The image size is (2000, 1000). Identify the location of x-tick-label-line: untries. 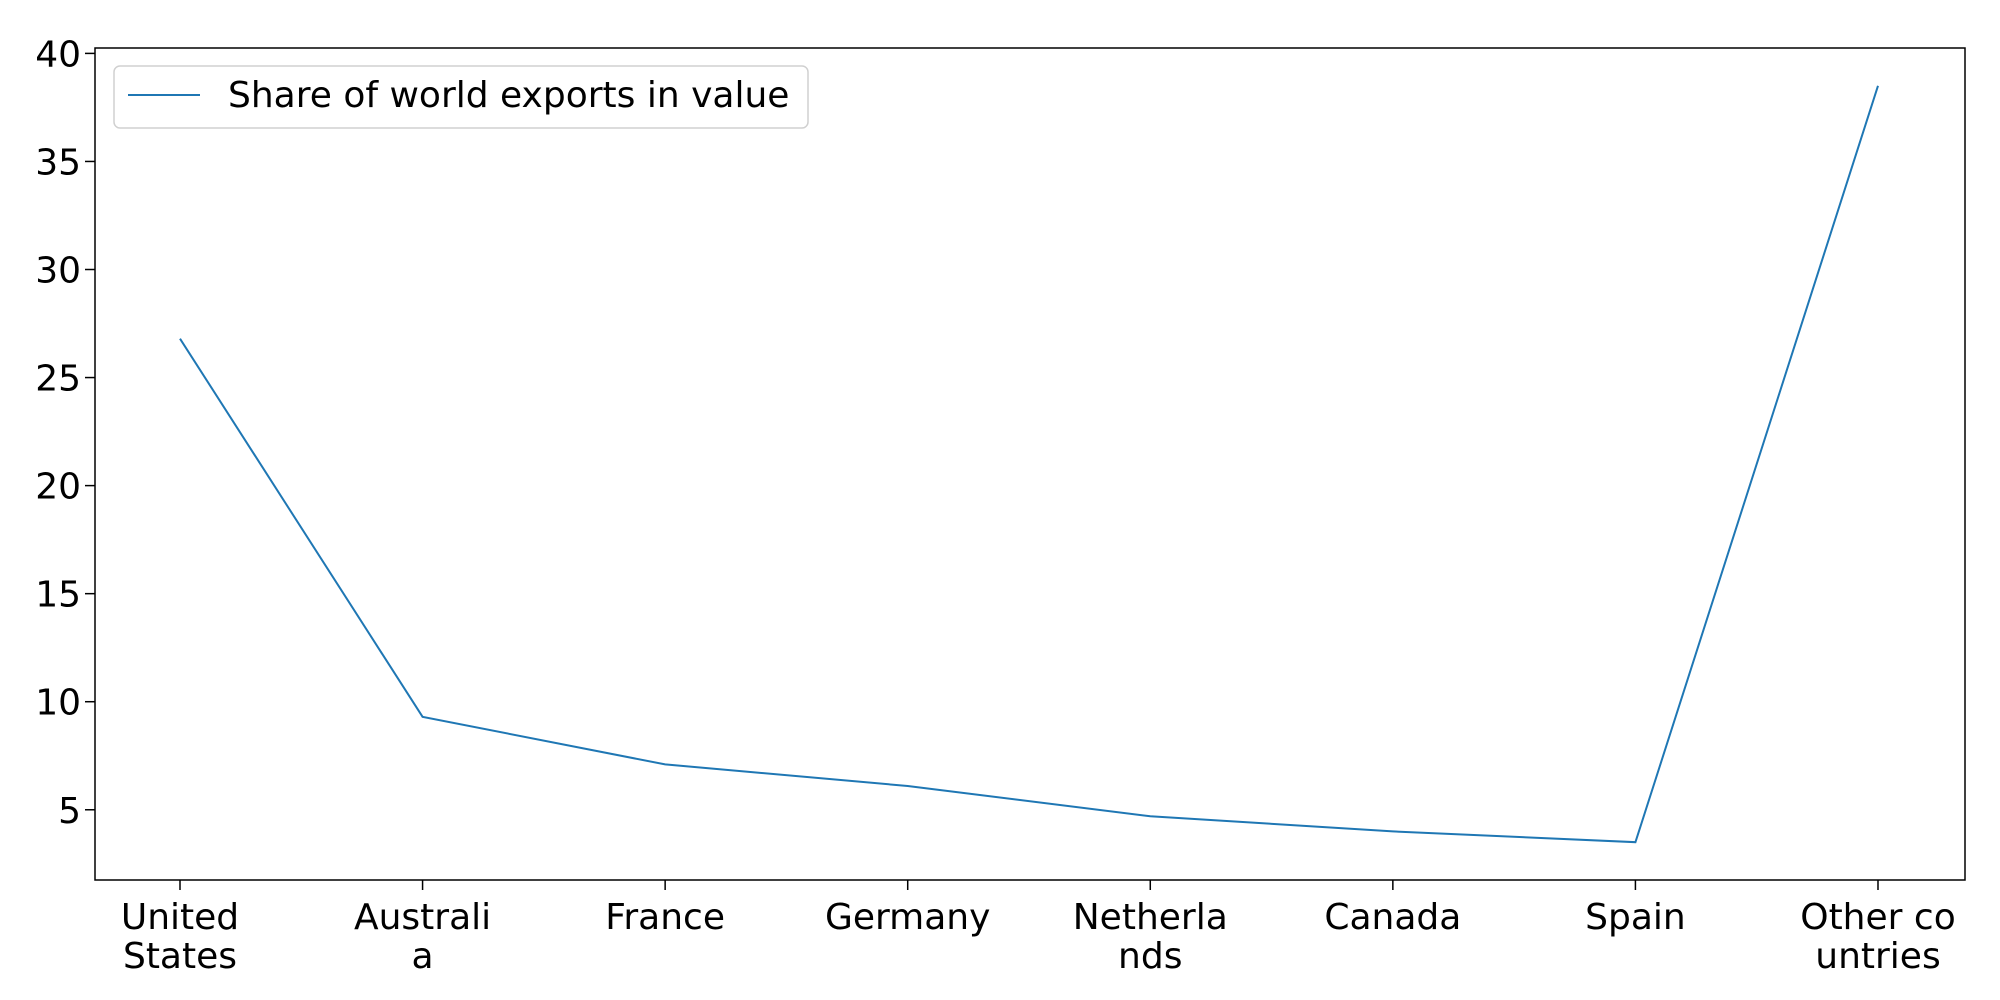
(1877, 956).